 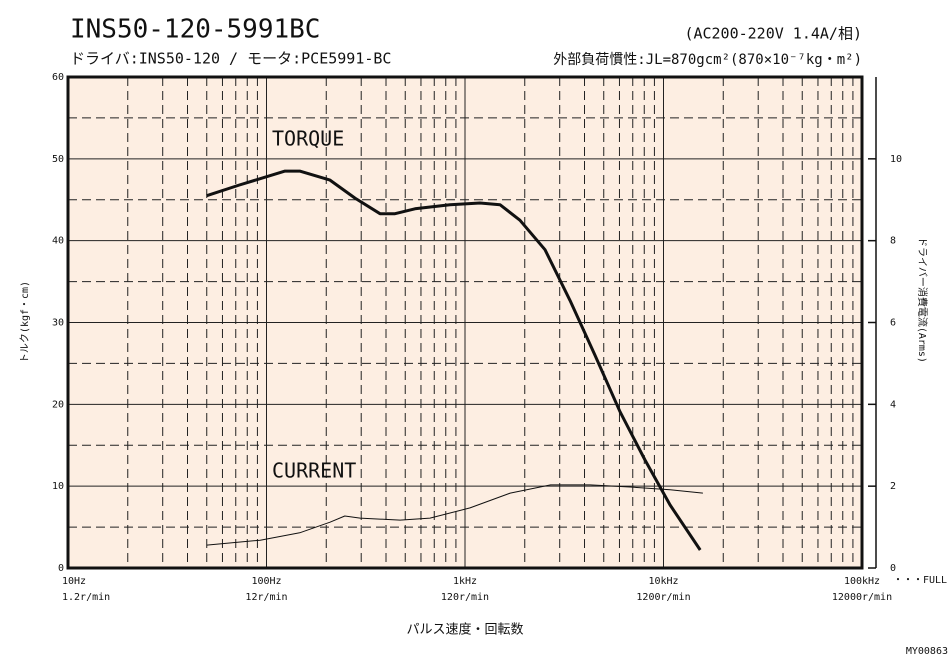 What do you see at coordinates (862, 581) in the screenshot?
I see `x-tick-label: 100kHz` at bounding box center [862, 581].